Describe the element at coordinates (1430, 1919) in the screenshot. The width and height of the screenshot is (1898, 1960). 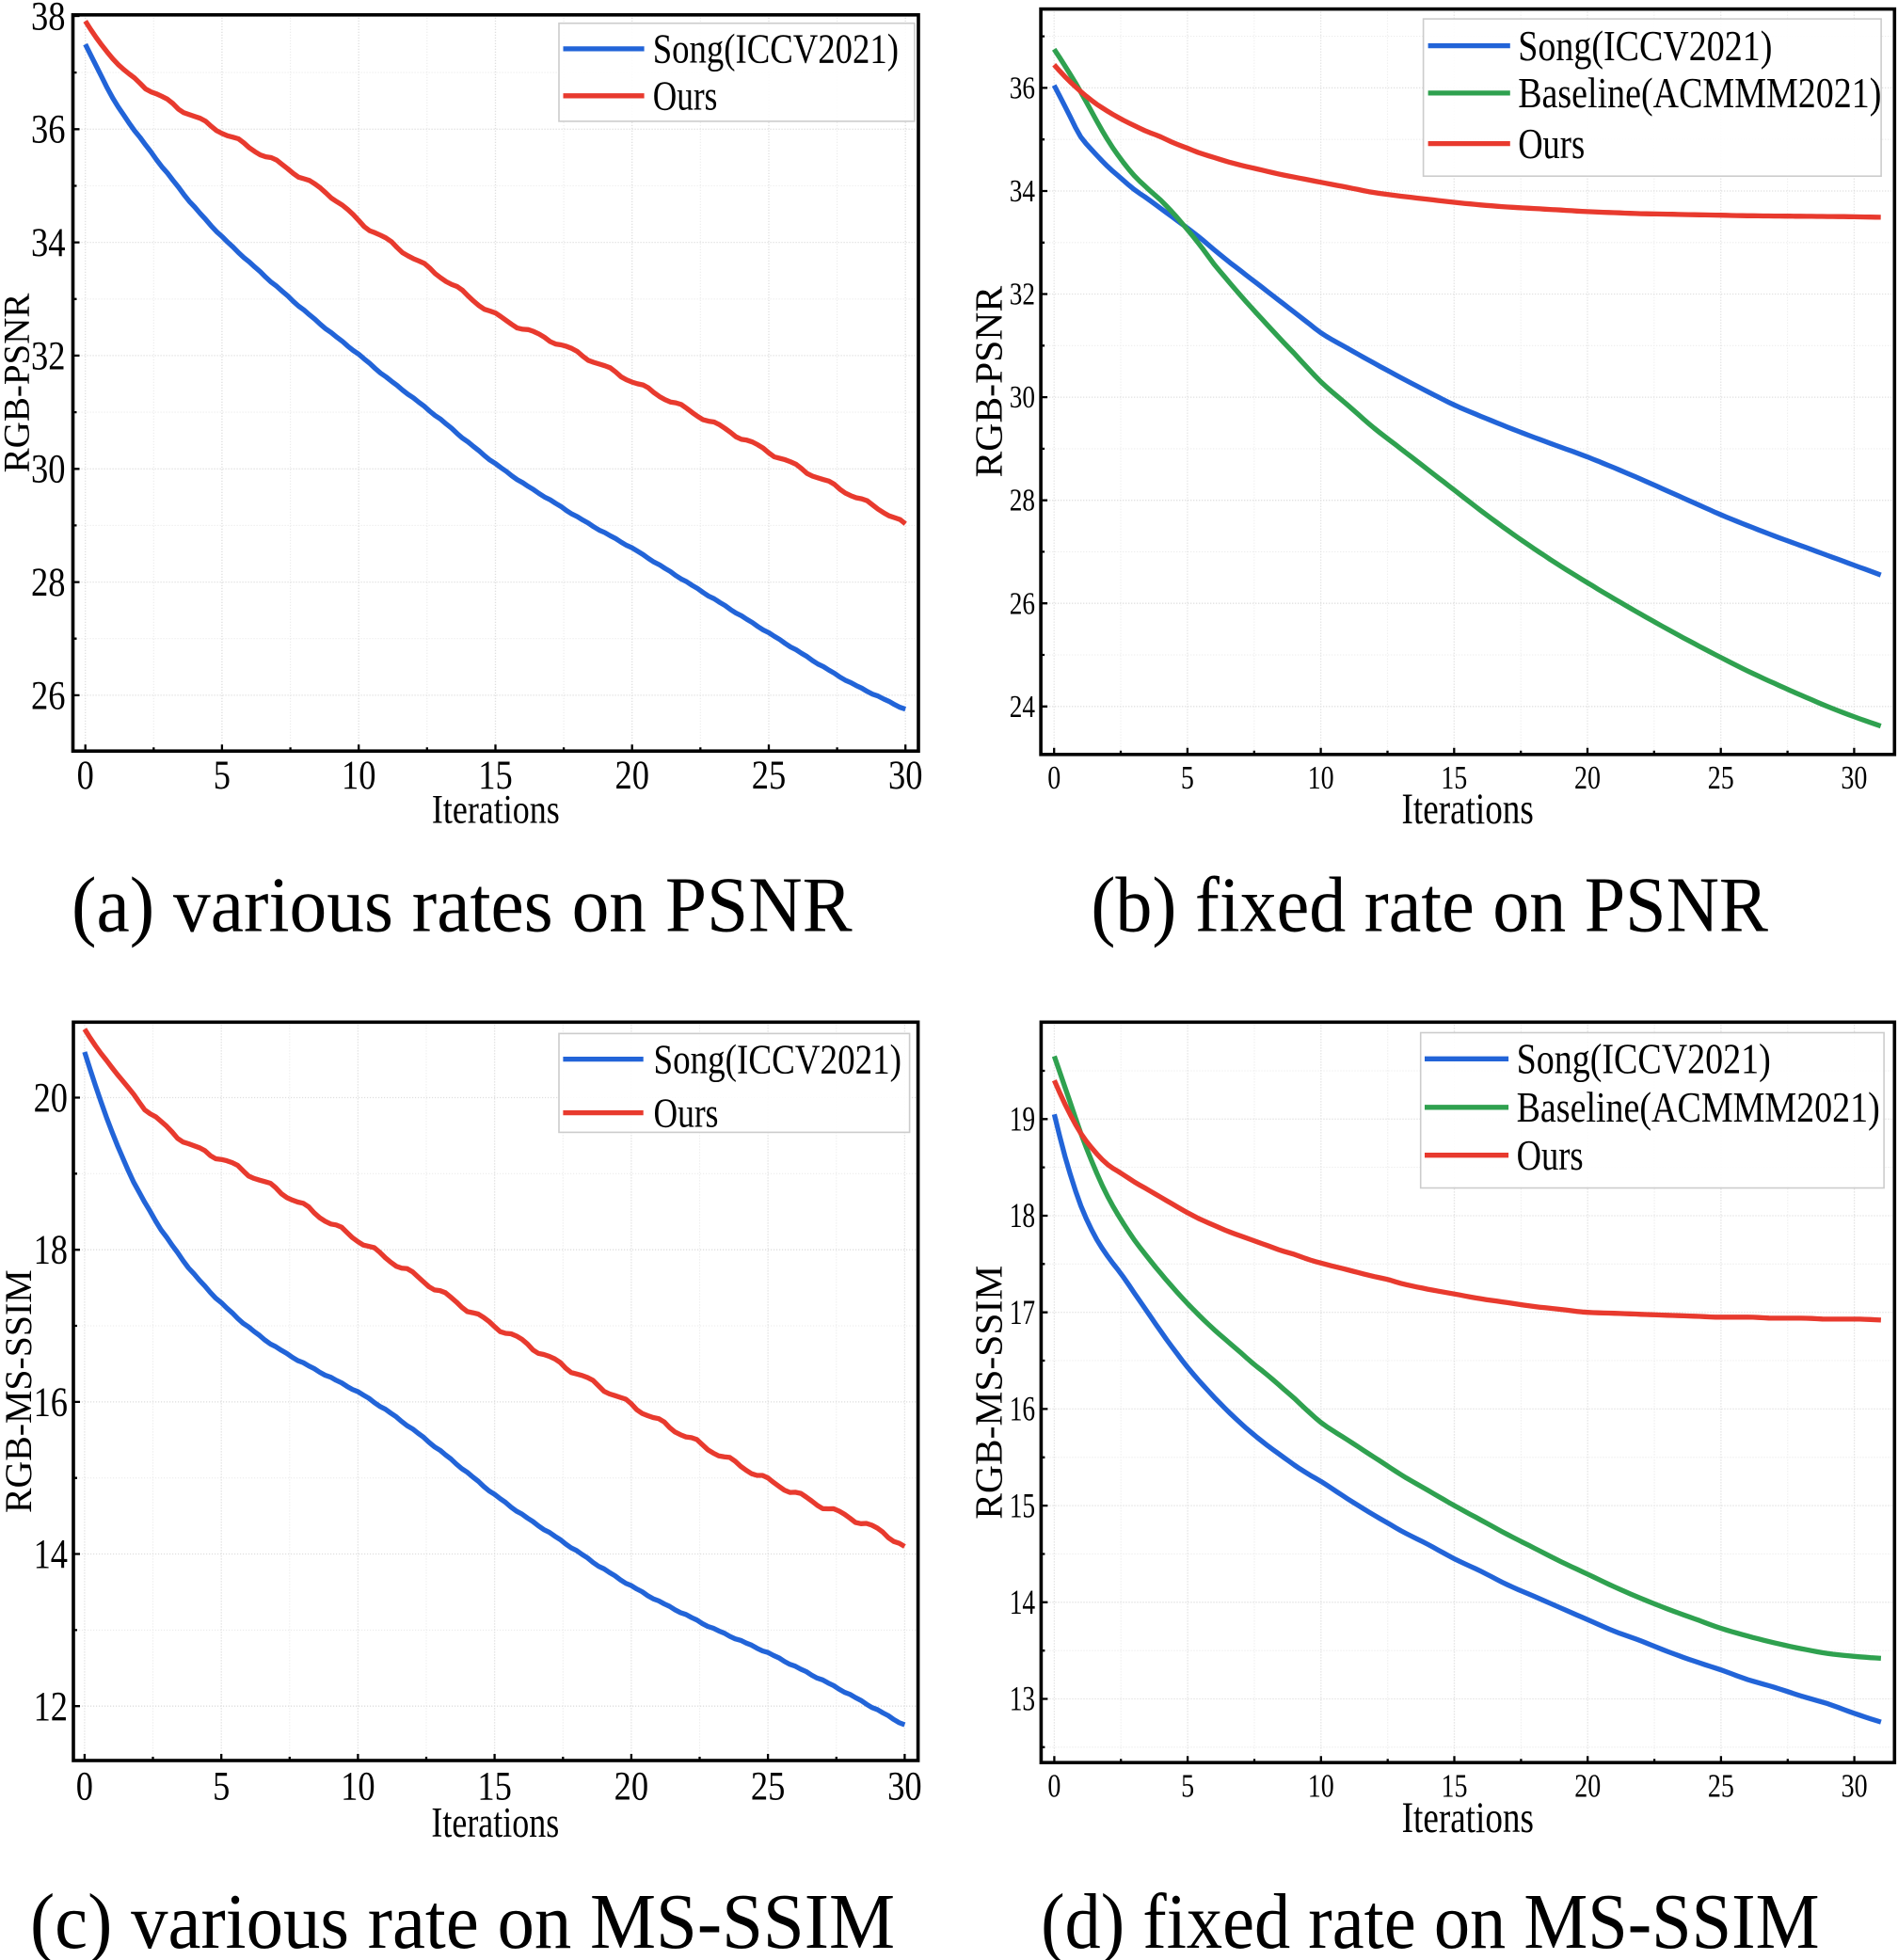
I see `svg-text: (d) fixed rate on MS-SSIM` at that location.